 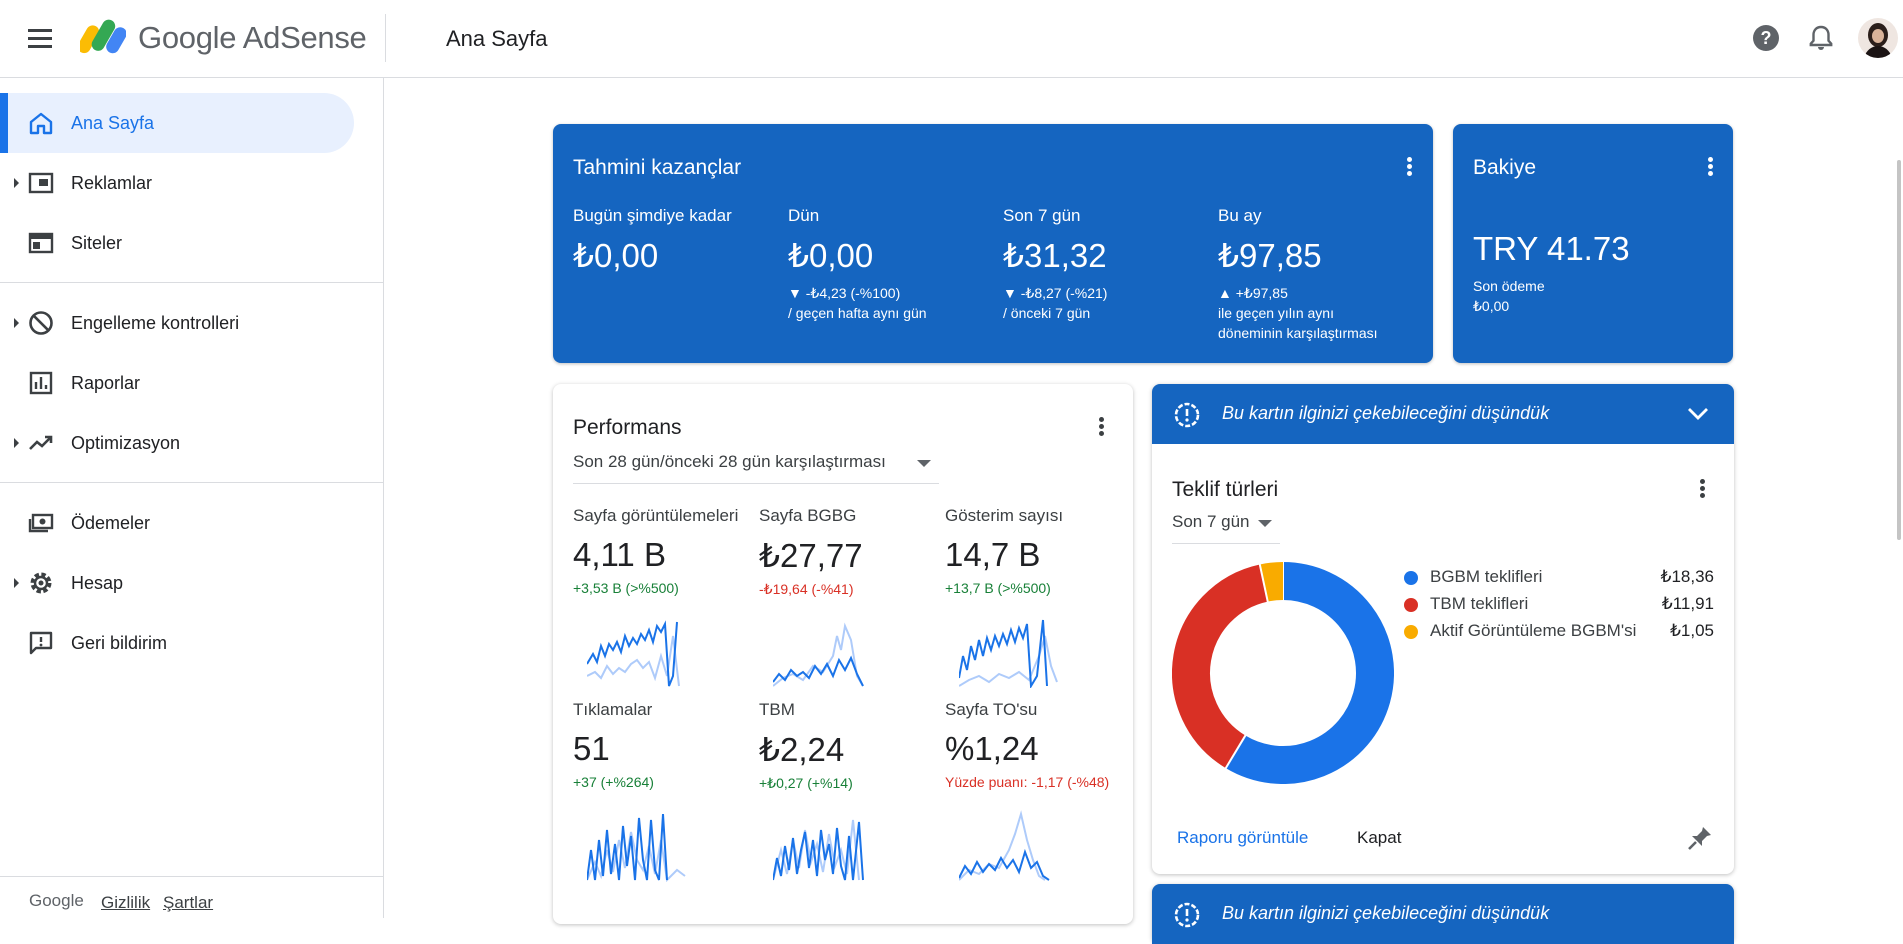 I want to click on metric-page-rpm: Sayfa BGBG ₺27,77 -₺19,64 (-%41), so click(x=844, y=552).